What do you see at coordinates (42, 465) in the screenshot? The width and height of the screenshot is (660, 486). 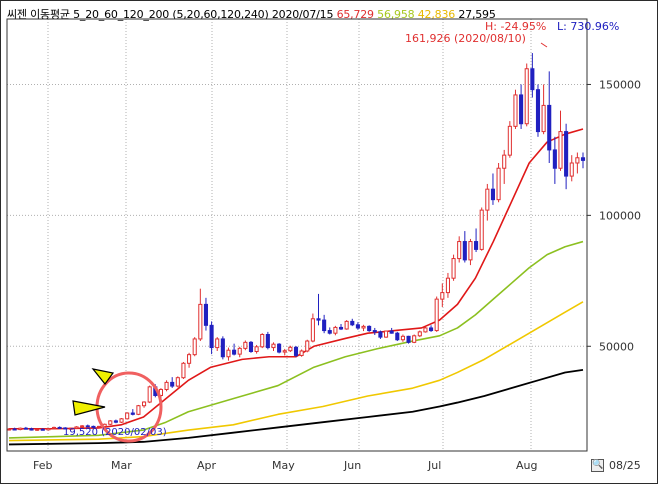 I see `x-tick-label: Feb` at bounding box center [42, 465].